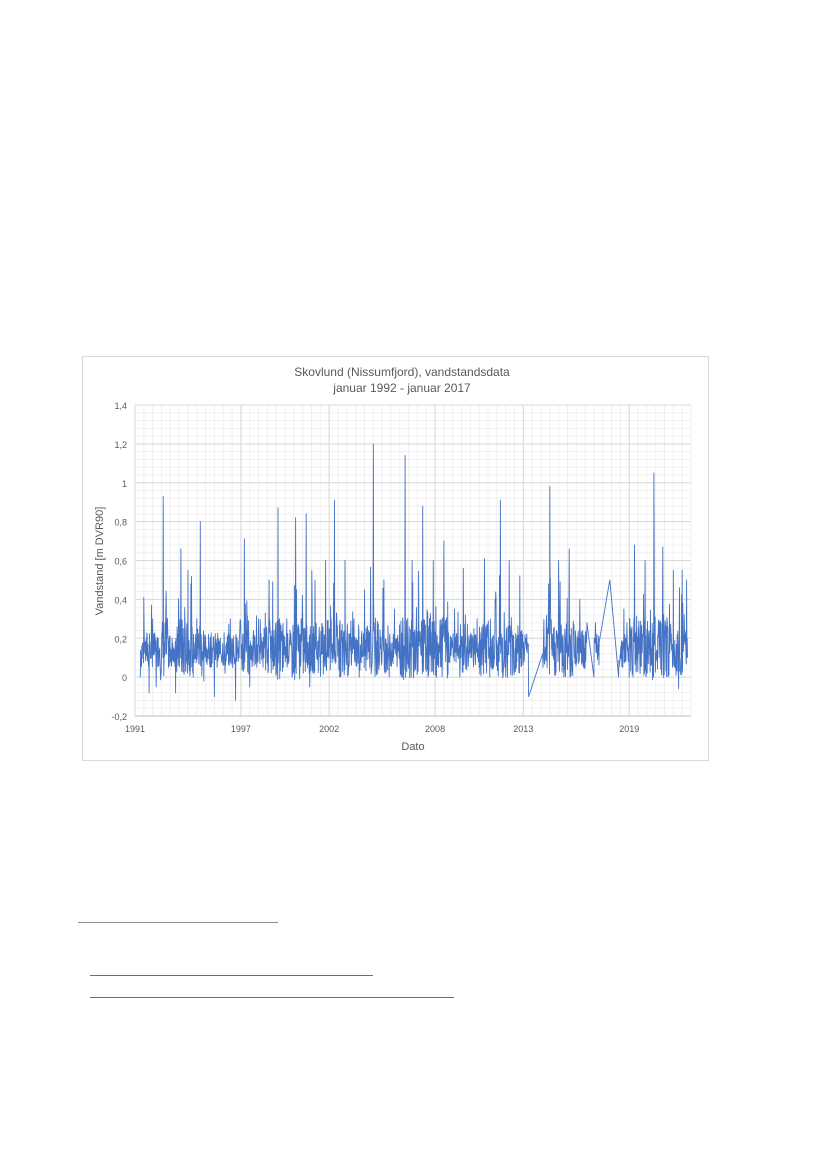 This screenshot has width=827, height=1169. I want to click on chart-subtitle: januar 1992 - januar 2017, so click(401, 388).